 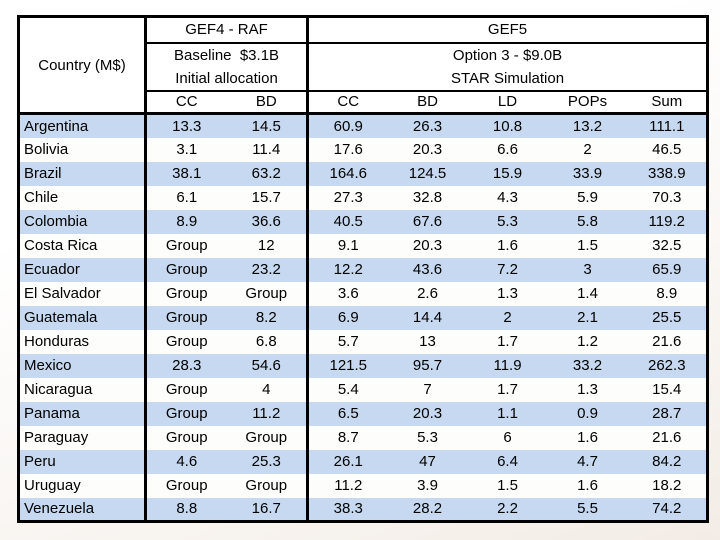 I want to click on value-cell: 2, so click(x=587, y=149).